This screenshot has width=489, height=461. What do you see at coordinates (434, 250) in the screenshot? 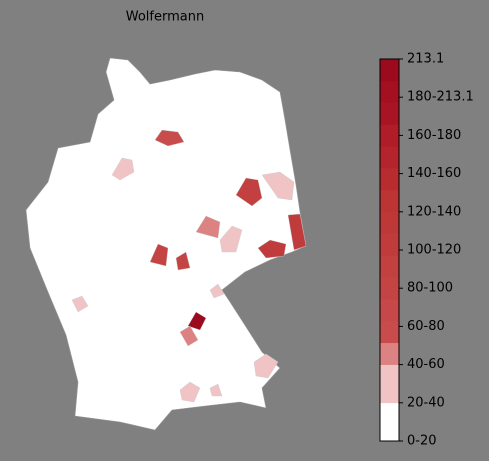
I see `colorbar-label: 100-120` at bounding box center [434, 250].